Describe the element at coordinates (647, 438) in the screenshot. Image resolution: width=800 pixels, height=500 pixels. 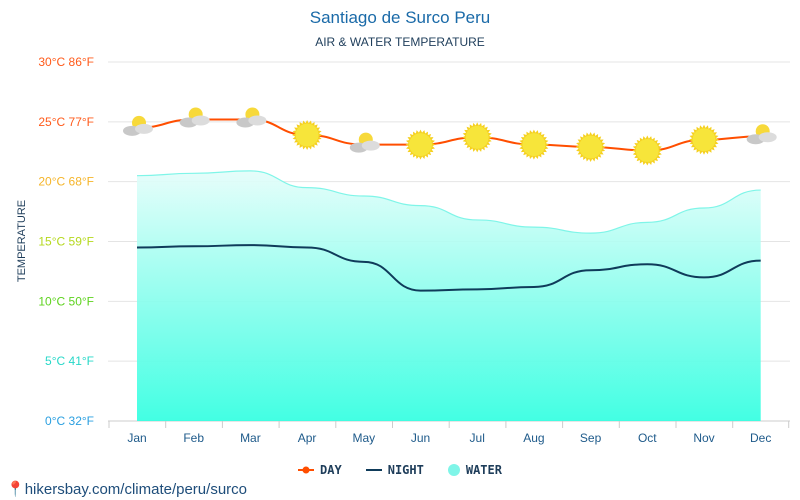
I see `x-tick-label: Oct` at that location.